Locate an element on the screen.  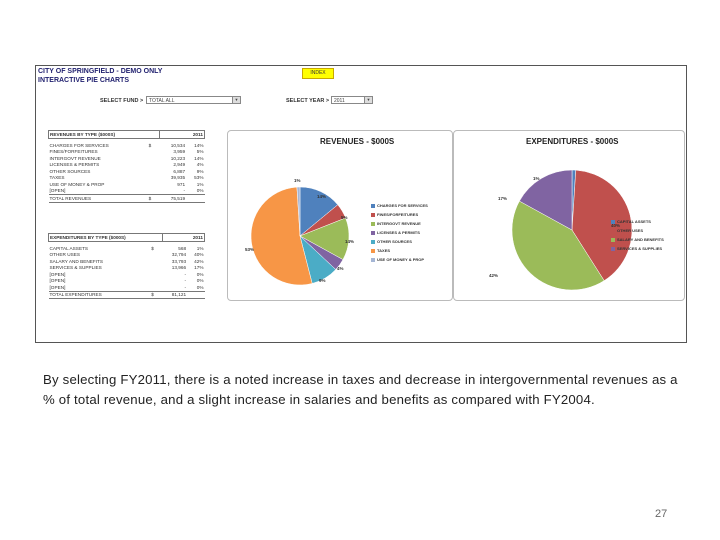
cell-cur is located at coordinates (154, 191).